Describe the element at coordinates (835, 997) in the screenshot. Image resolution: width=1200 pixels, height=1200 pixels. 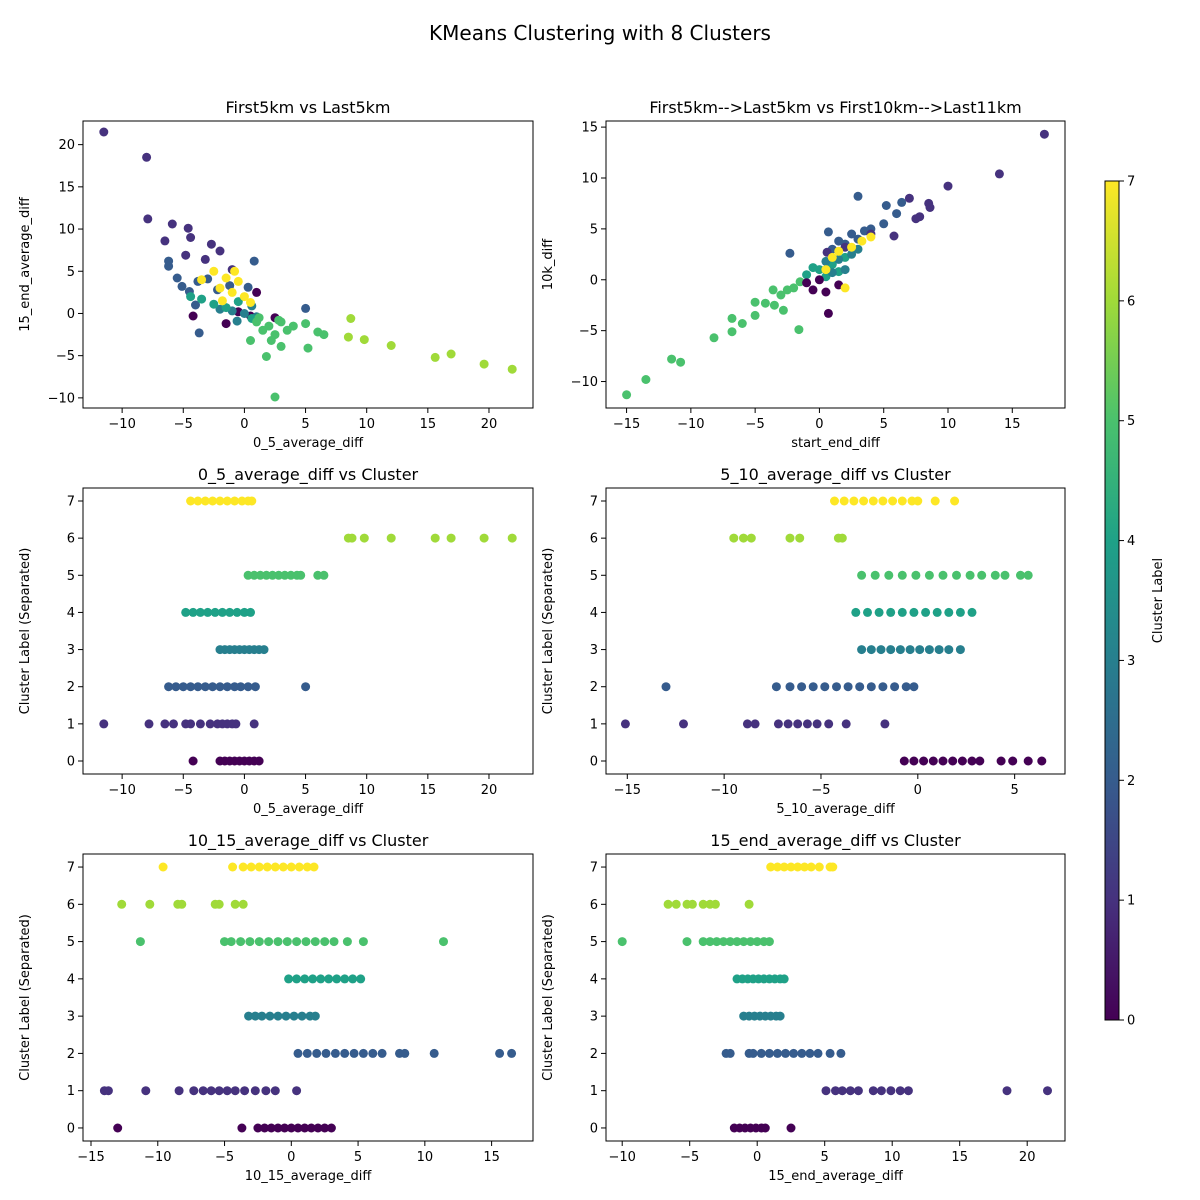
I see `axes-frame` at that location.